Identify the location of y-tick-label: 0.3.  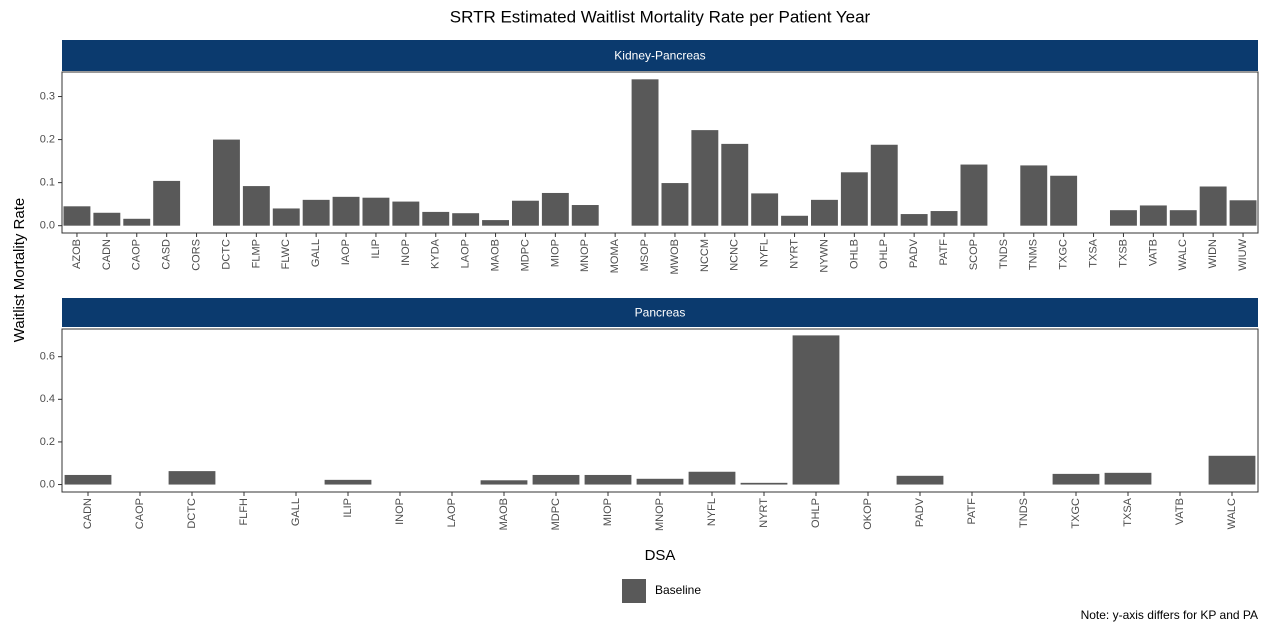
(47, 96).